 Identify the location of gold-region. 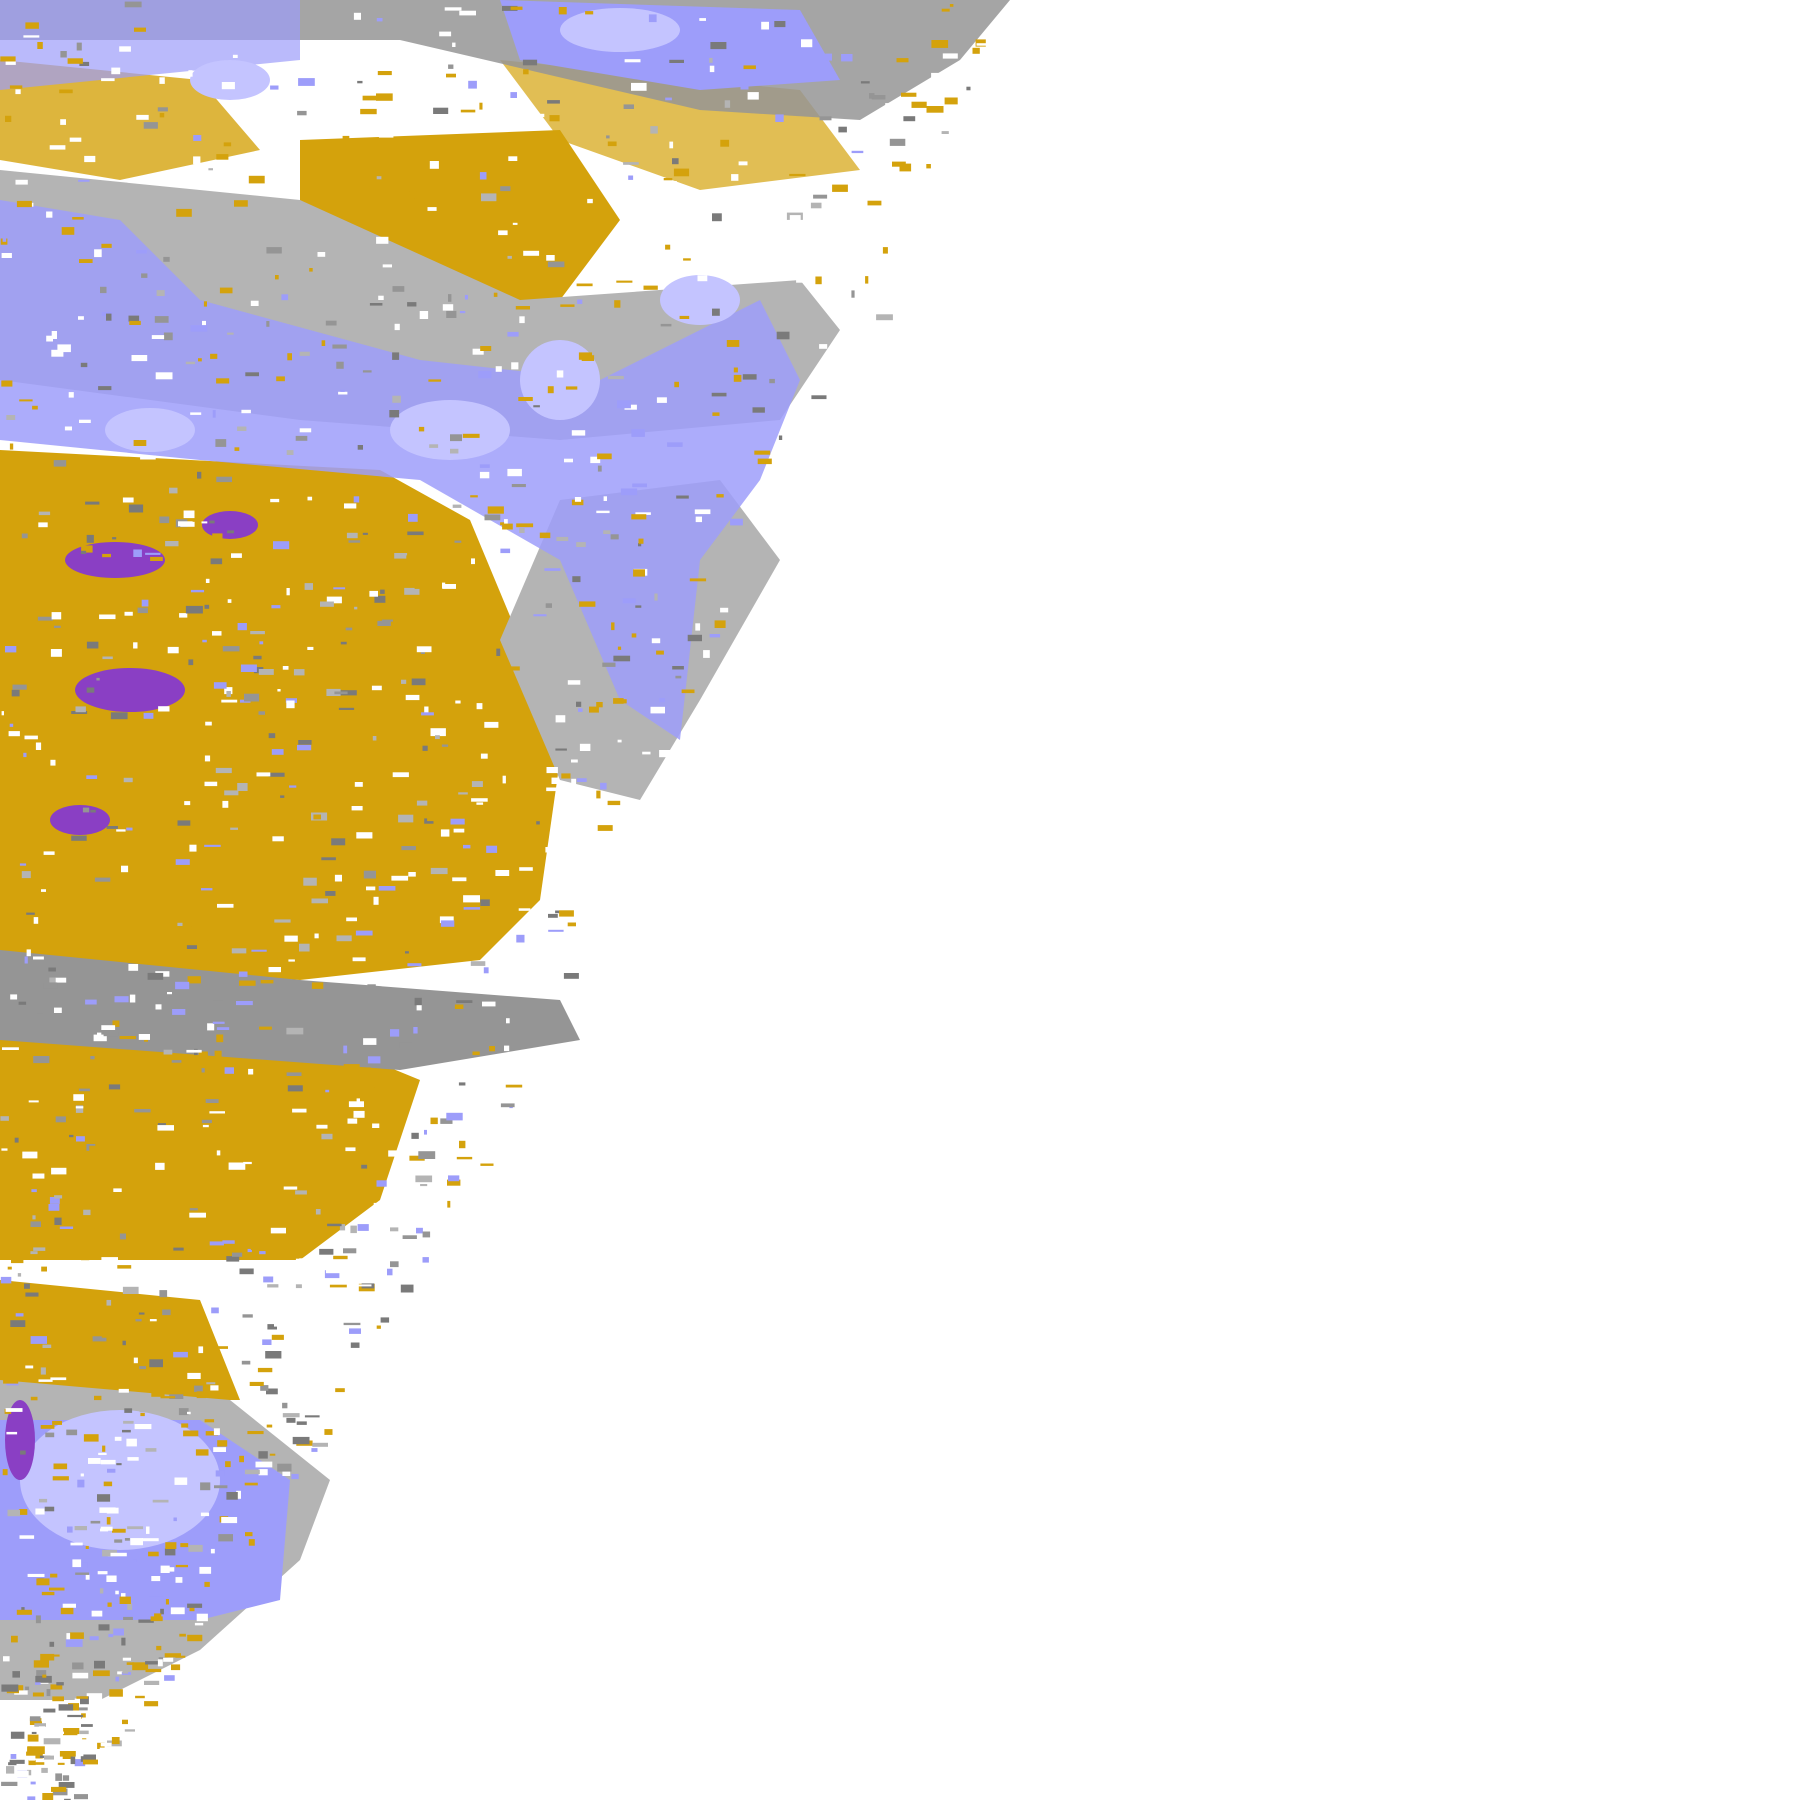
(210, 1130).